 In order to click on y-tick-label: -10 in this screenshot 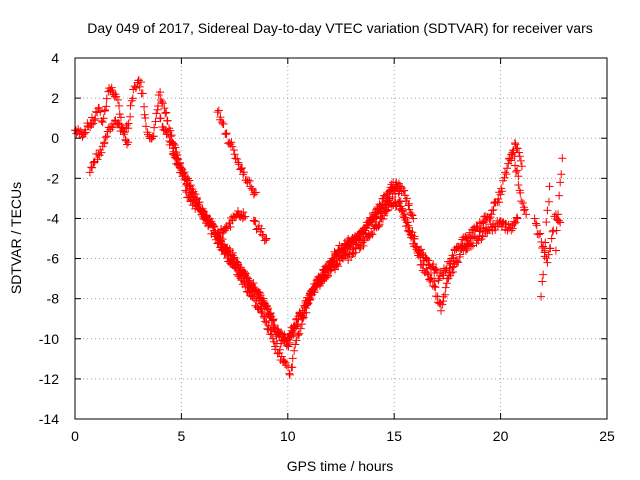, I will do `click(49, 339)`.